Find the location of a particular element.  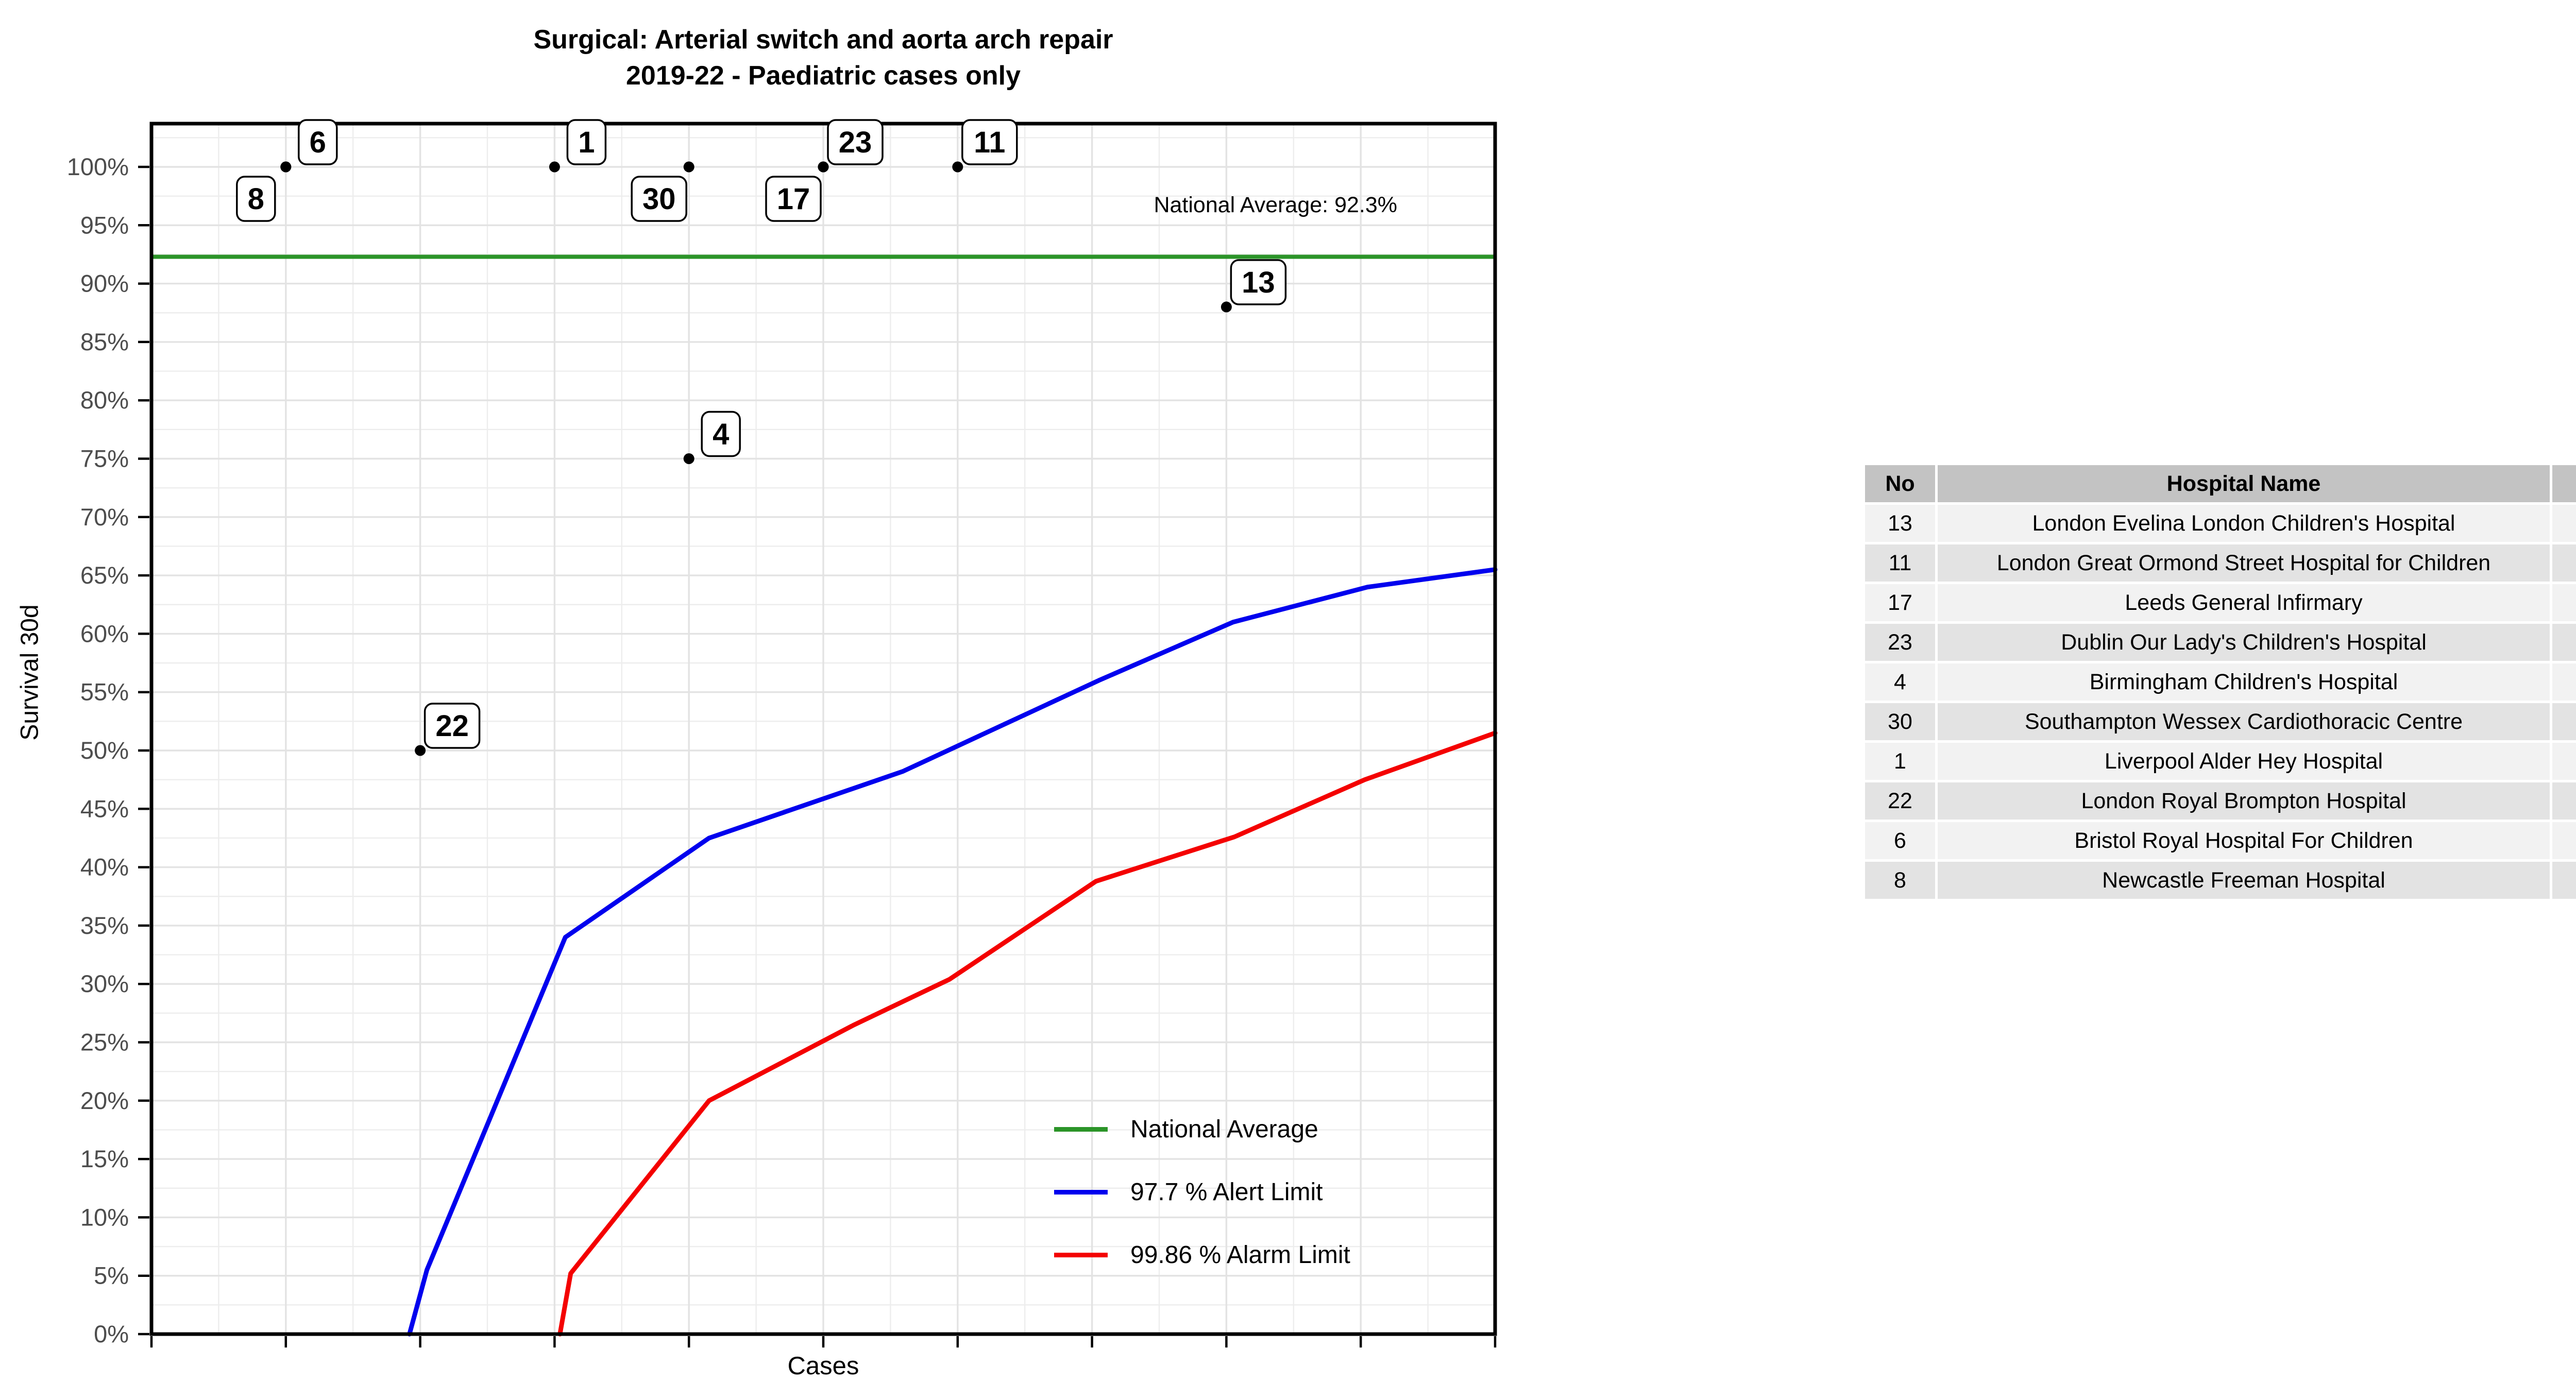

y-axis-tick-label: 10% is located at coordinates (104, 1217).